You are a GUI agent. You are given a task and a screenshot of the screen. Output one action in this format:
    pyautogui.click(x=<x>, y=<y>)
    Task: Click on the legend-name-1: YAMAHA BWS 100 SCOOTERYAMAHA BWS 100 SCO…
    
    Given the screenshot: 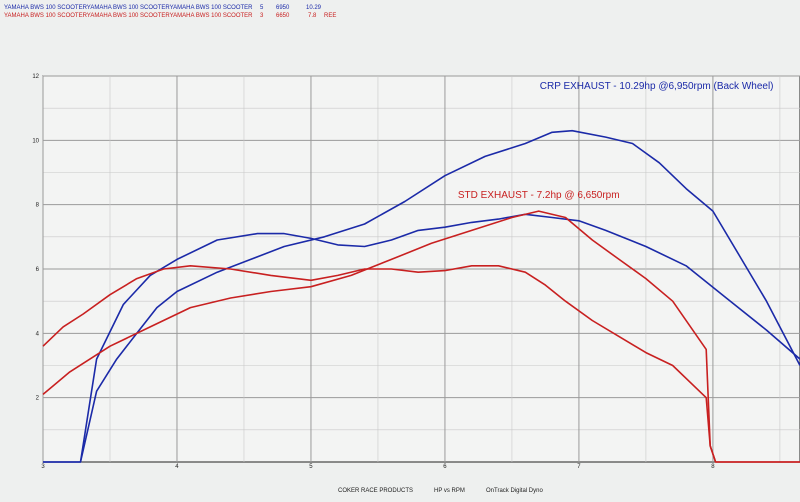 What is the action you would take?
    pyautogui.click(x=128, y=8)
    